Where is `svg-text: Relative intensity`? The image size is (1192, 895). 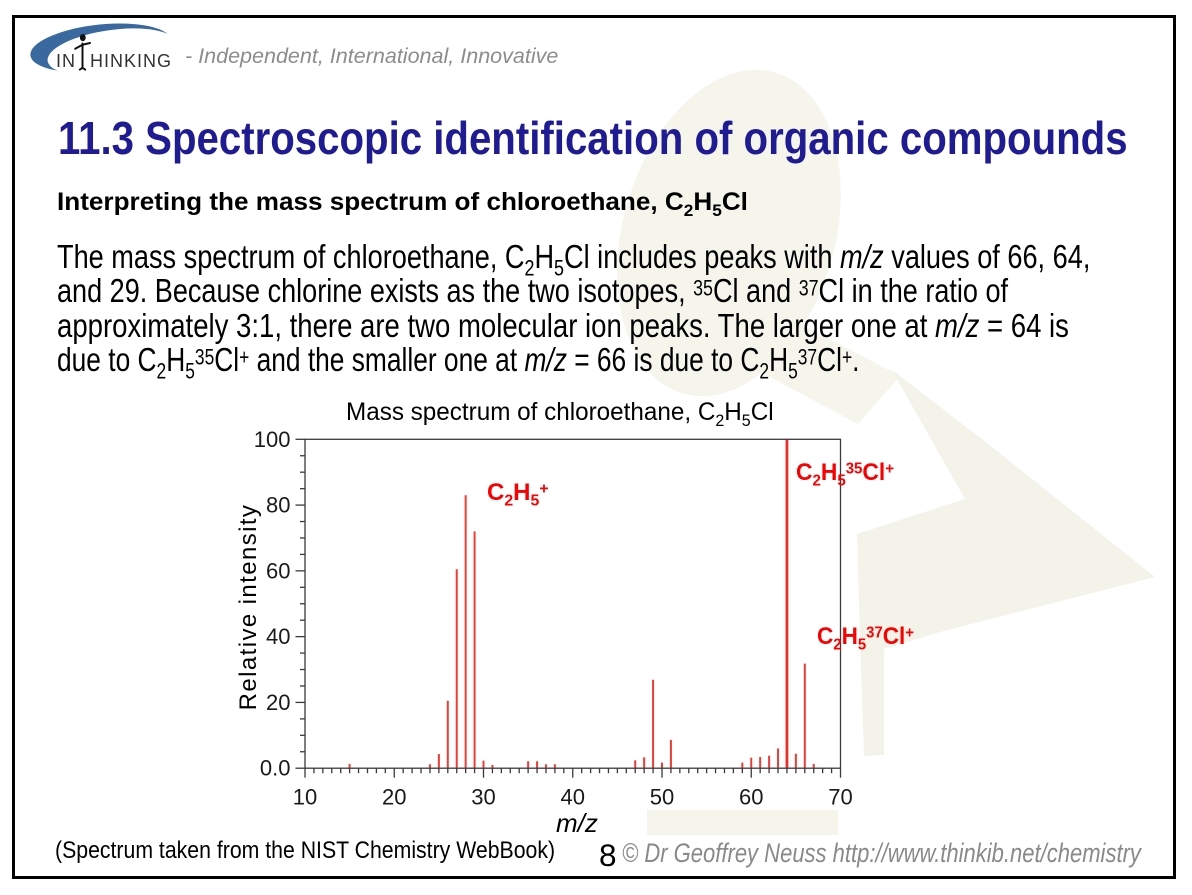 svg-text: Relative intensity is located at coordinates (248, 607).